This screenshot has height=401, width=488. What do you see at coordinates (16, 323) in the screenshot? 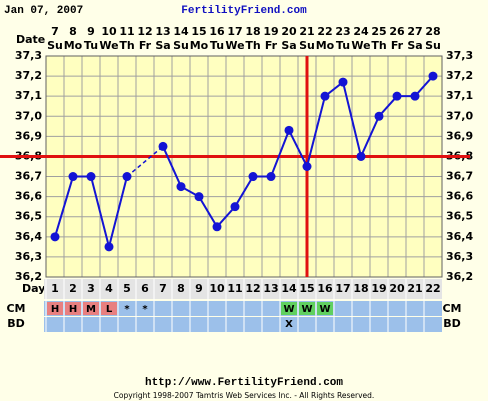
I see `bd-label: BD` at bounding box center [16, 323].